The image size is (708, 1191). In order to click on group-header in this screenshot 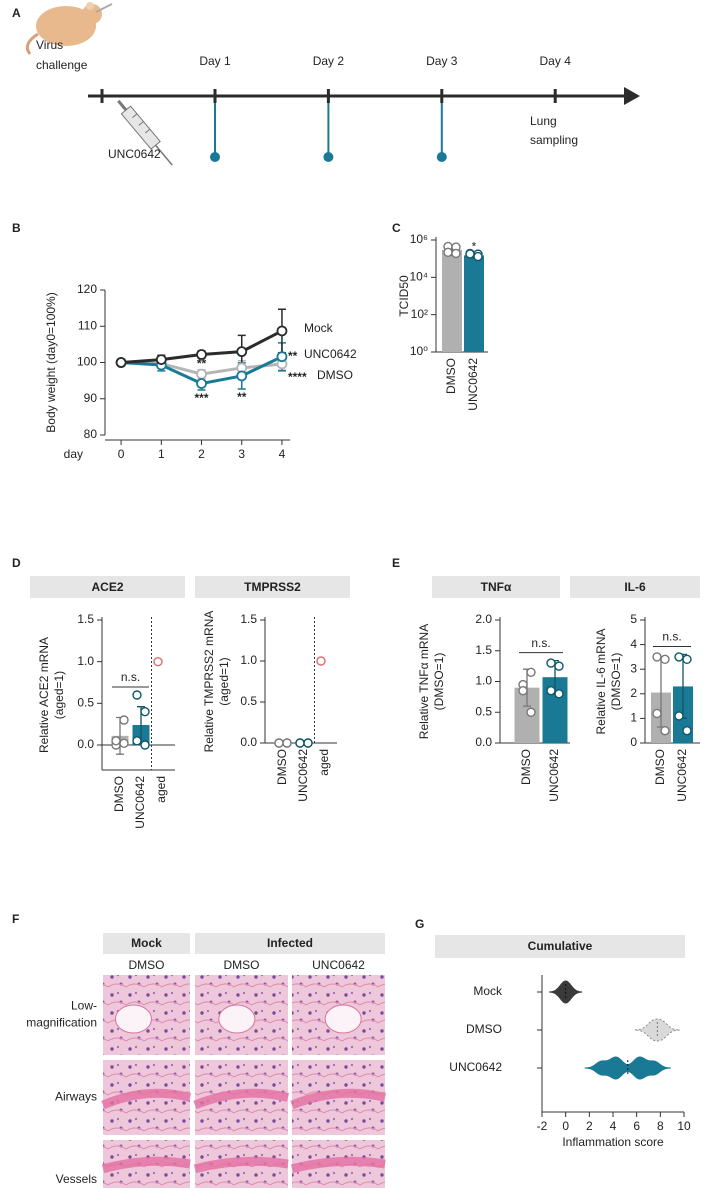, I will do `click(146, 943)`.